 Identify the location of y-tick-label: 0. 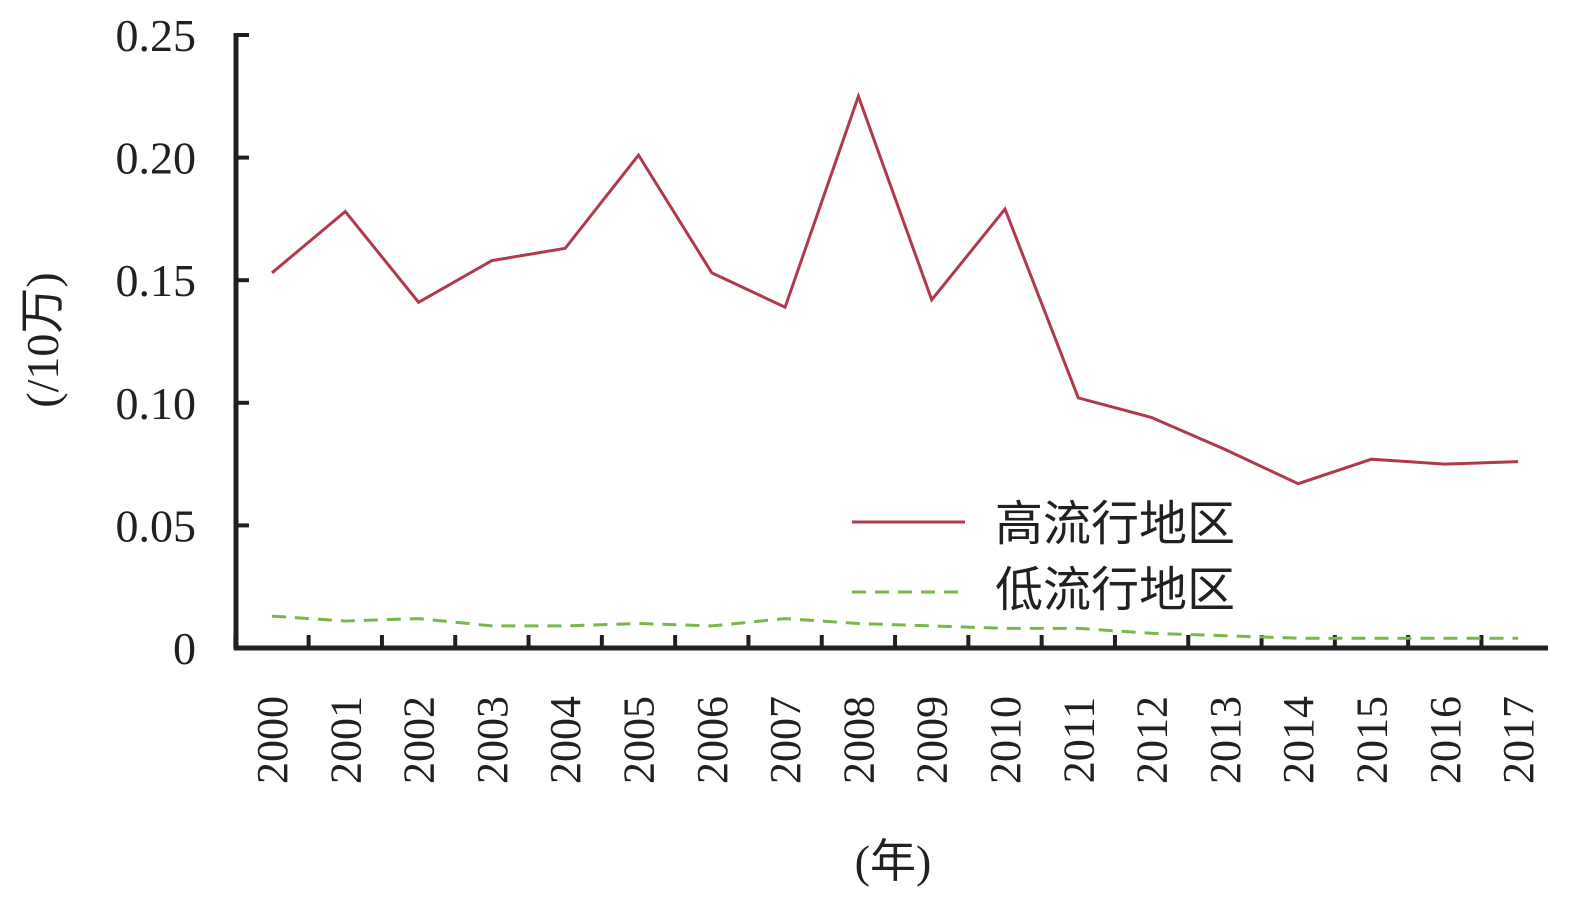
(184, 648).